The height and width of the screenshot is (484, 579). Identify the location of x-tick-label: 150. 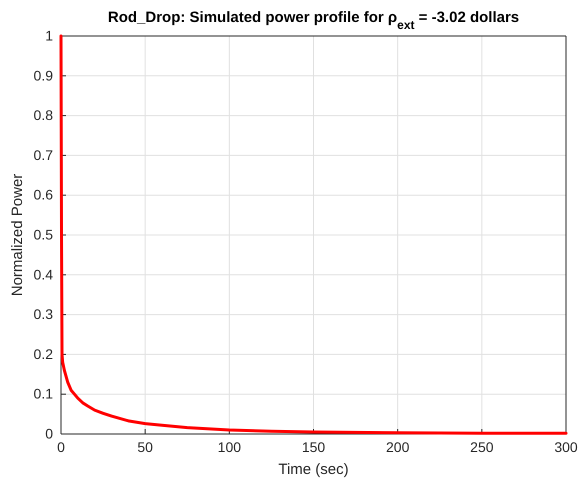
(314, 446).